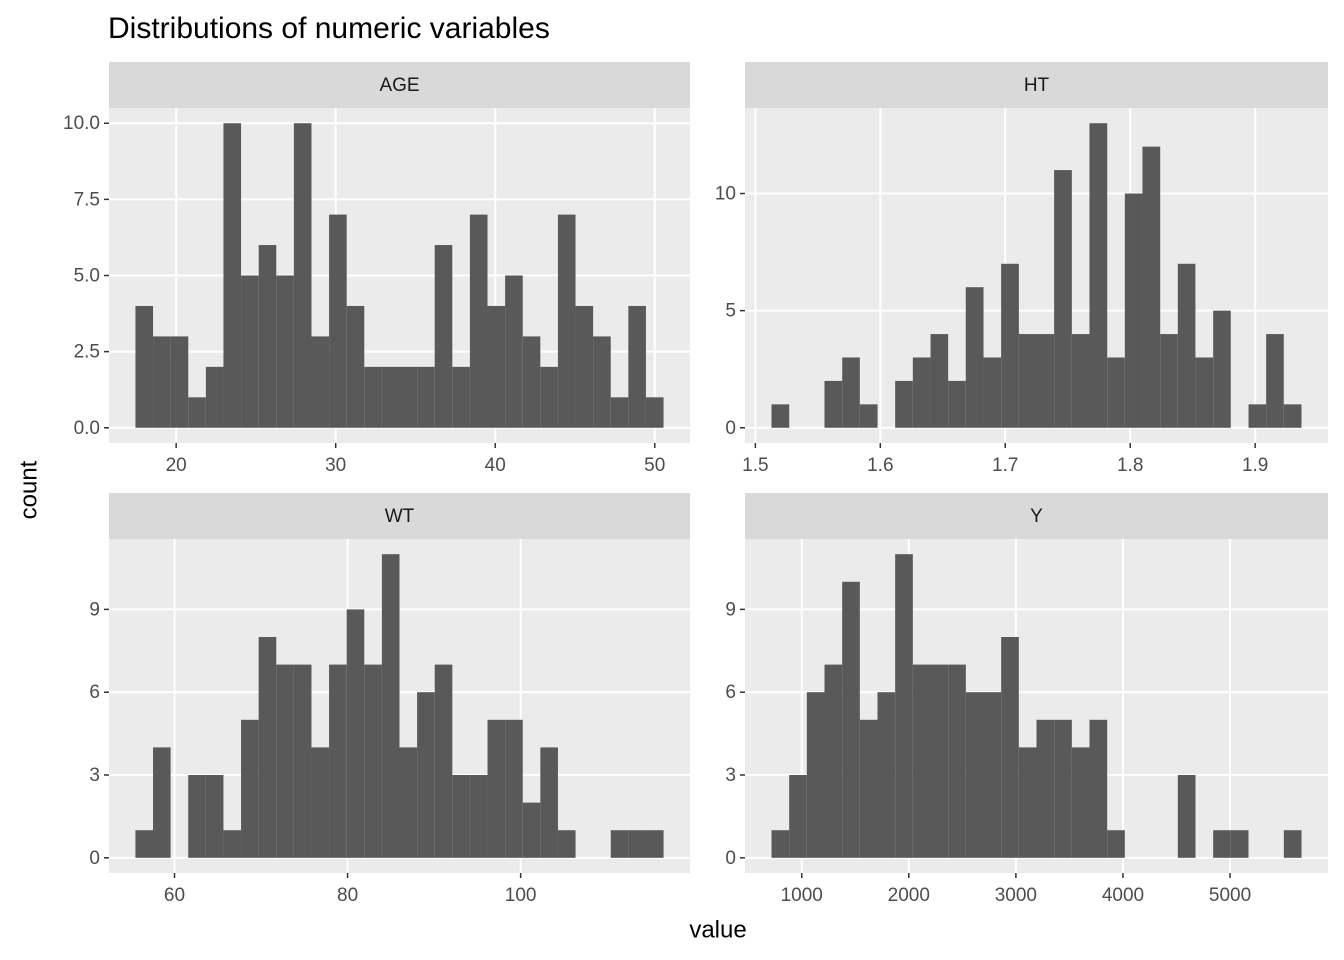 The width and height of the screenshot is (1344, 960). What do you see at coordinates (174, 895) in the screenshot?
I see `x-tick-label: 60` at bounding box center [174, 895].